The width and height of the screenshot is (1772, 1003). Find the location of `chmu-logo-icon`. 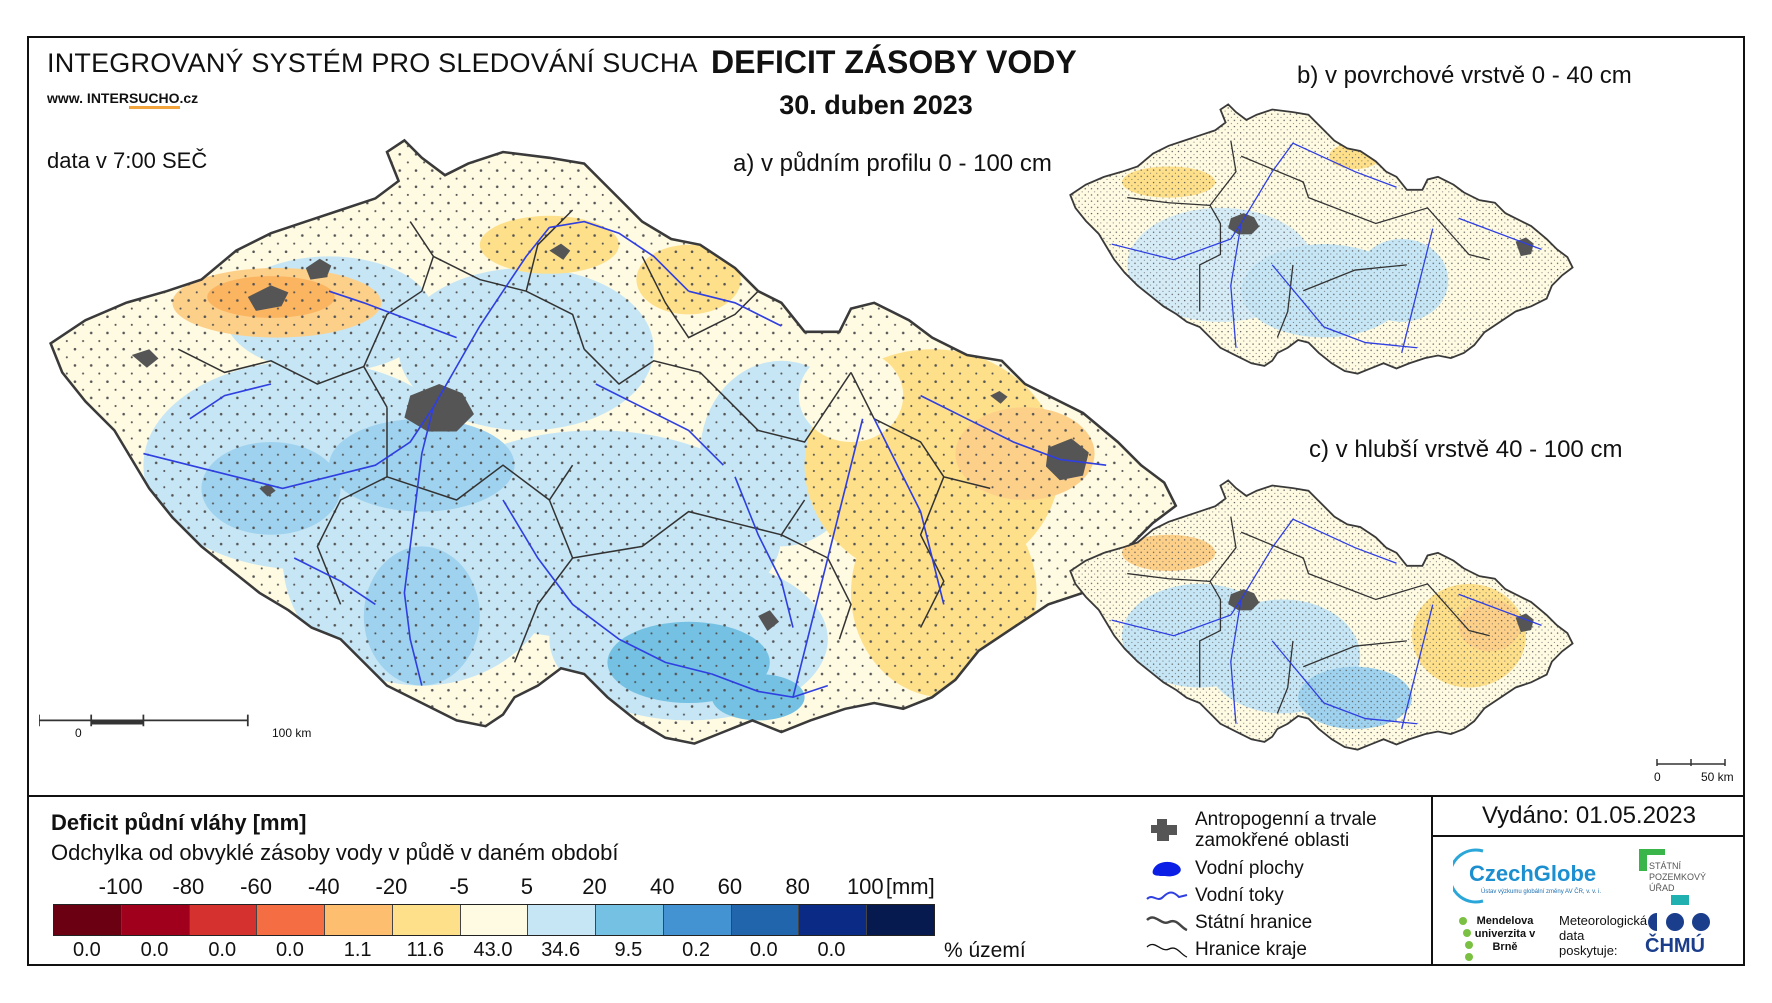

chmu-logo-icon is located at coordinates (1679, 922).